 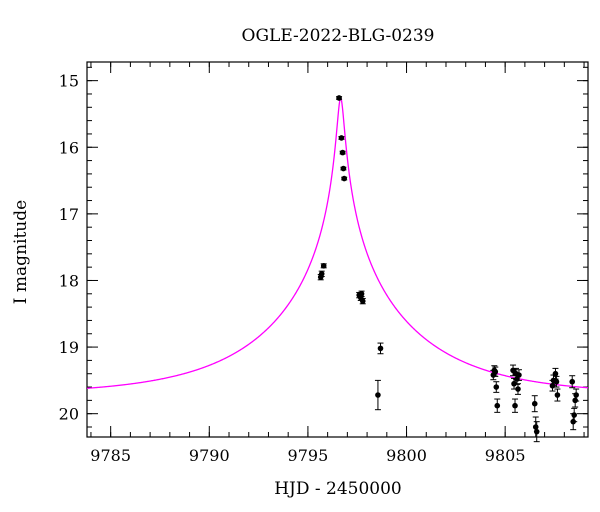 I want to click on x-axis-label: HJD - 2450000, so click(x=338, y=489).